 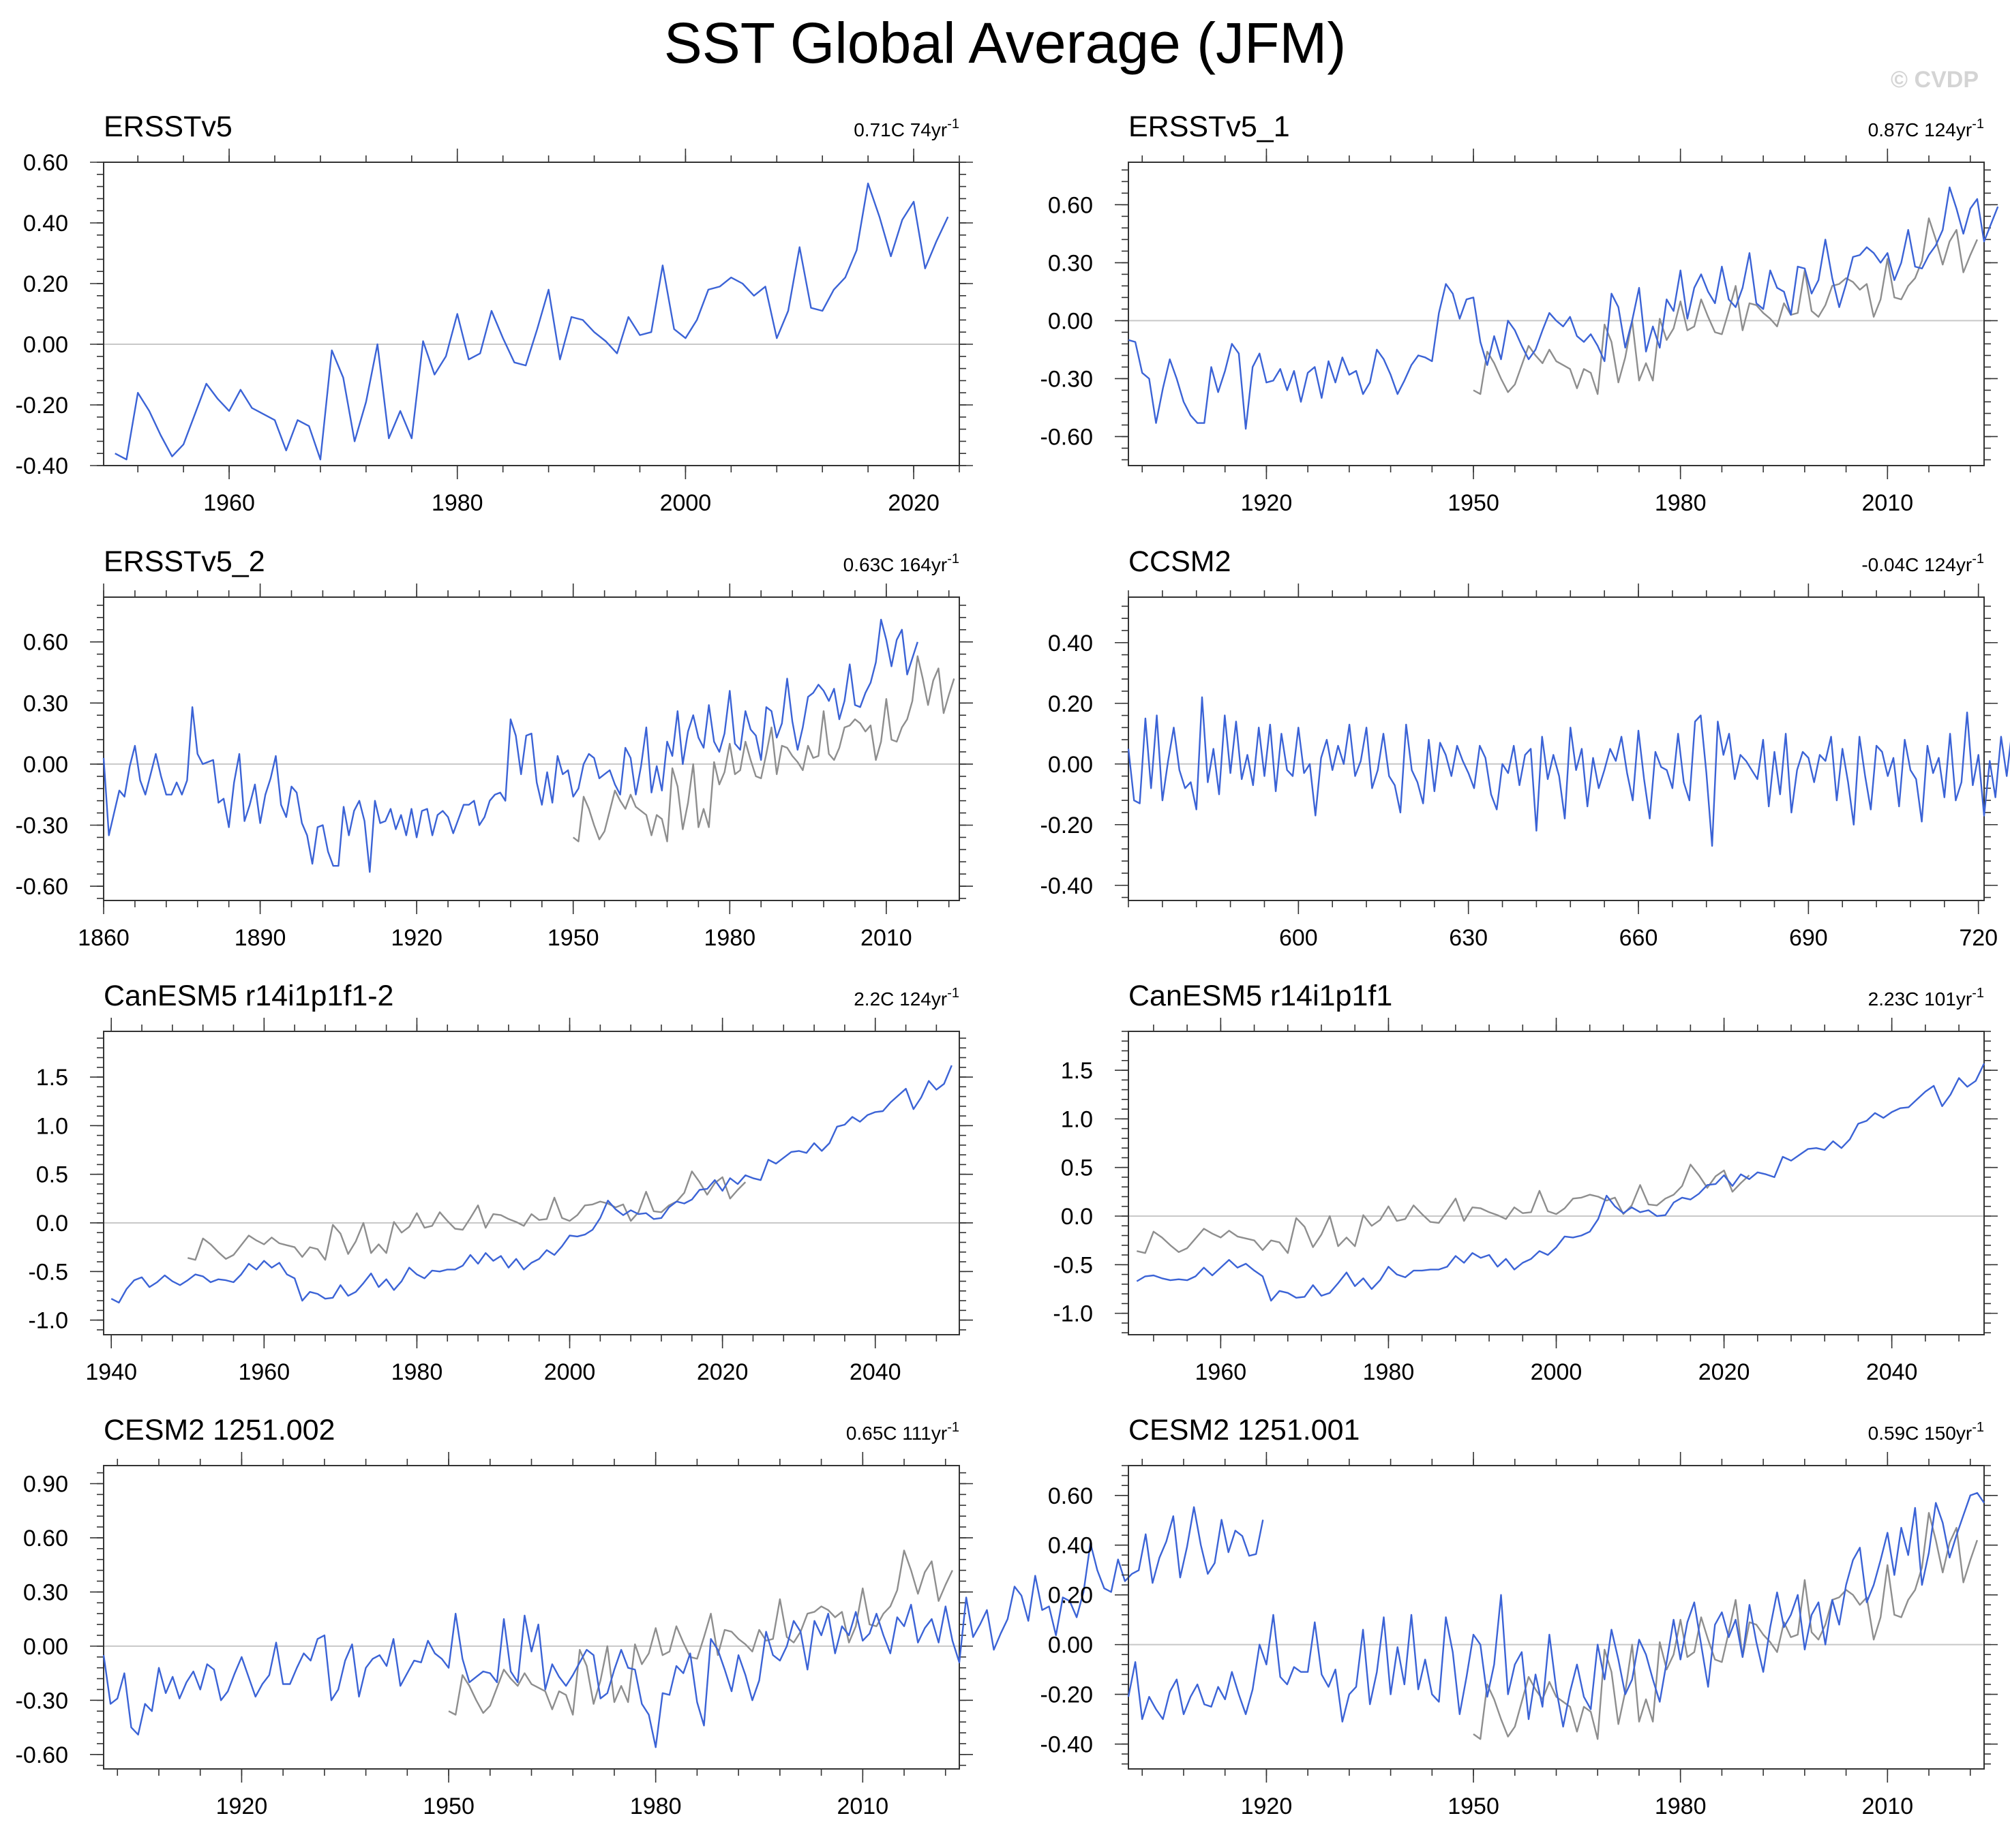 What do you see at coordinates (1935, 80) in the screenshot?
I see `watermark: © CVDP` at bounding box center [1935, 80].